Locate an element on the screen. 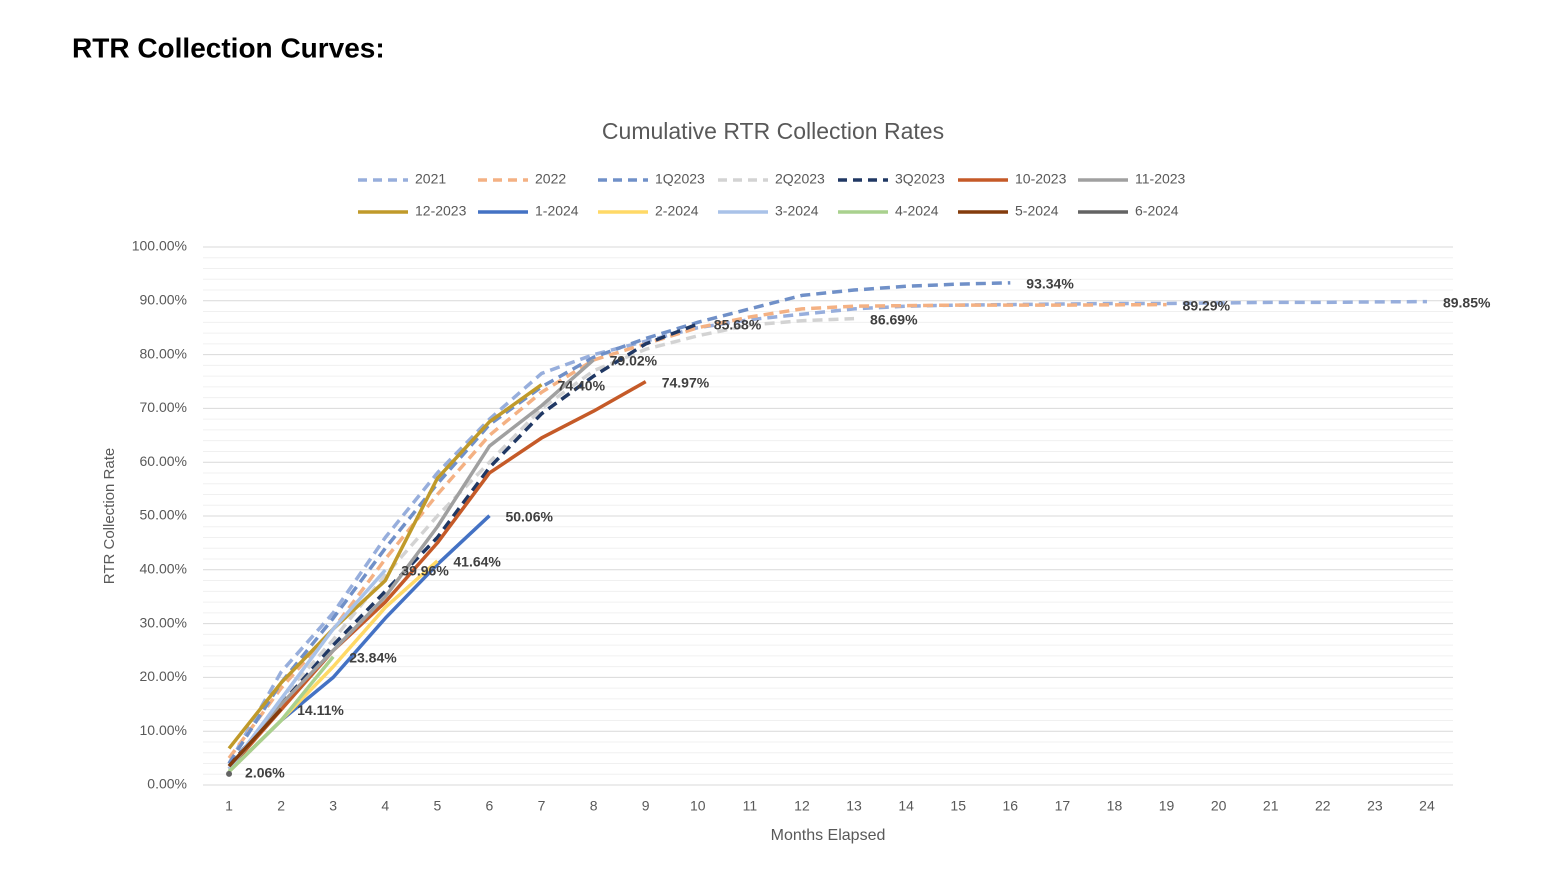 The height and width of the screenshot is (872, 1550). data-label: 89.29% is located at coordinates (1207, 305).